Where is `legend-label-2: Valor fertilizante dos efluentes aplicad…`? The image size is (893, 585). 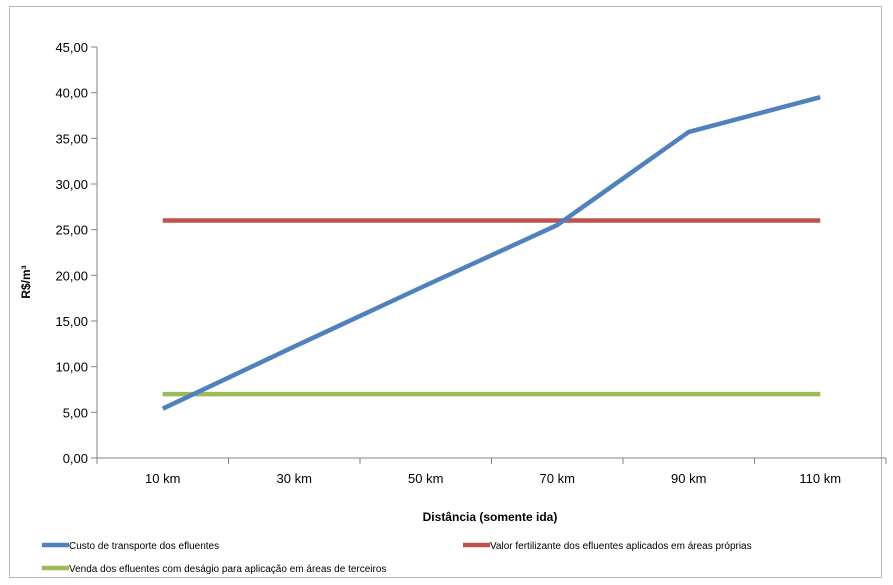
legend-label-2: Valor fertilizante dos efluentes aplicad… is located at coordinates (621, 546).